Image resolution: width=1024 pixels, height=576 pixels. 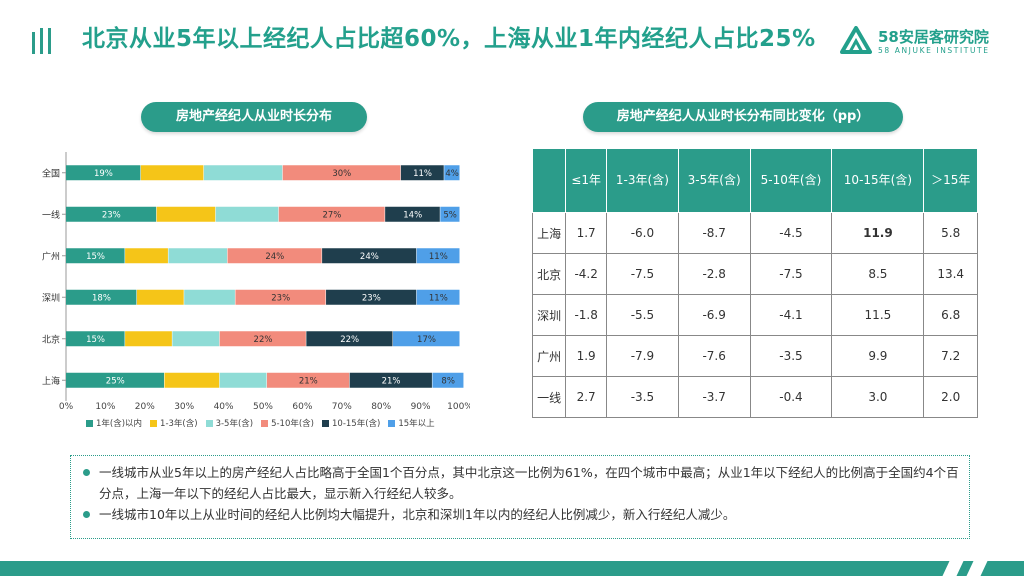 I want to click on legend-item: 3-5年(含), so click(x=229, y=423).